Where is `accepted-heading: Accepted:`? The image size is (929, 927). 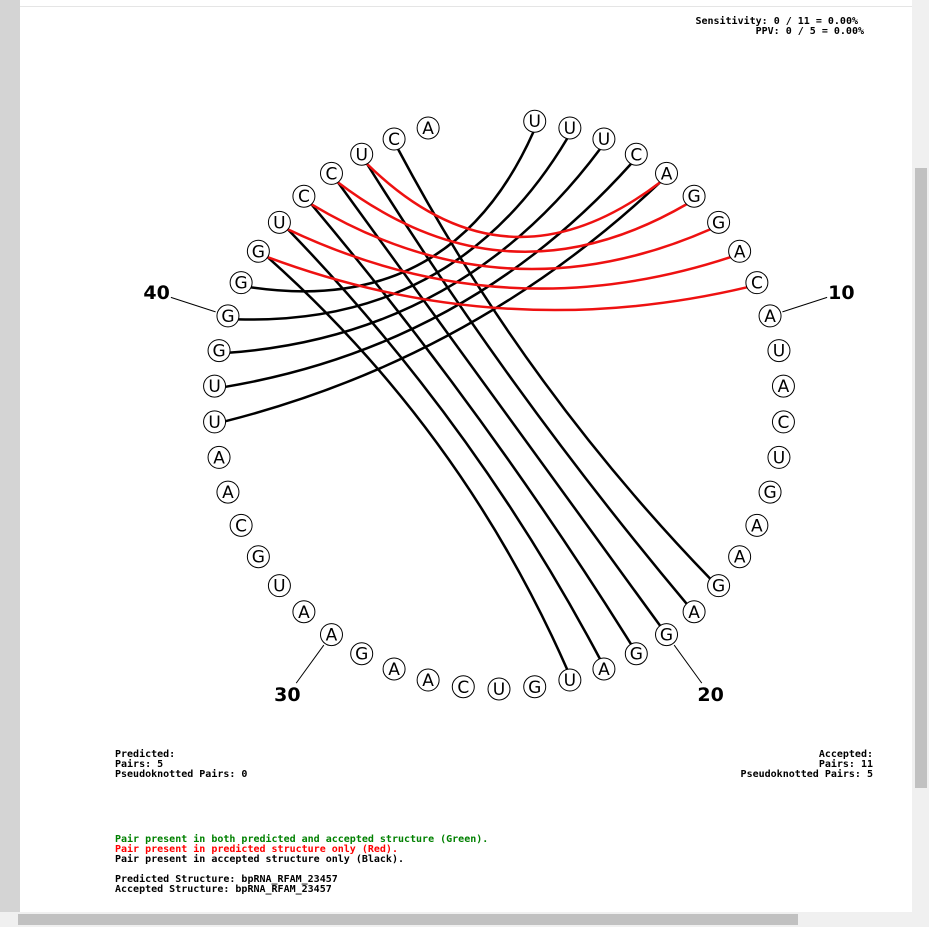 accepted-heading: Accepted: is located at coordinates (846, 754).